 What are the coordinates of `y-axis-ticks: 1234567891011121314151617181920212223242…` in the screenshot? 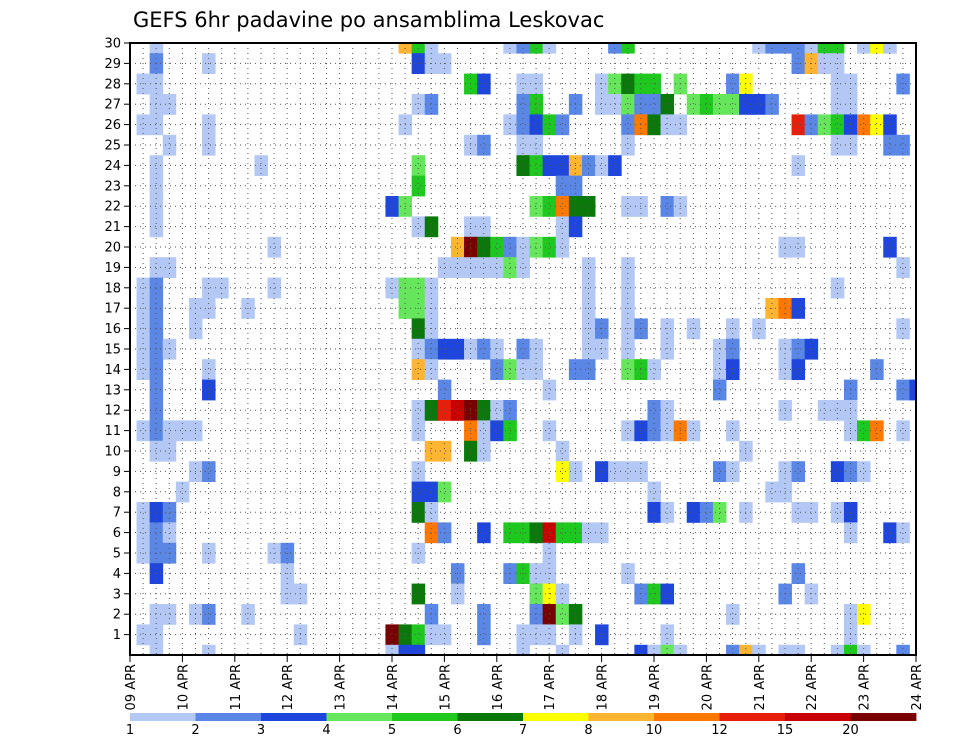 It's located at (117, 340).